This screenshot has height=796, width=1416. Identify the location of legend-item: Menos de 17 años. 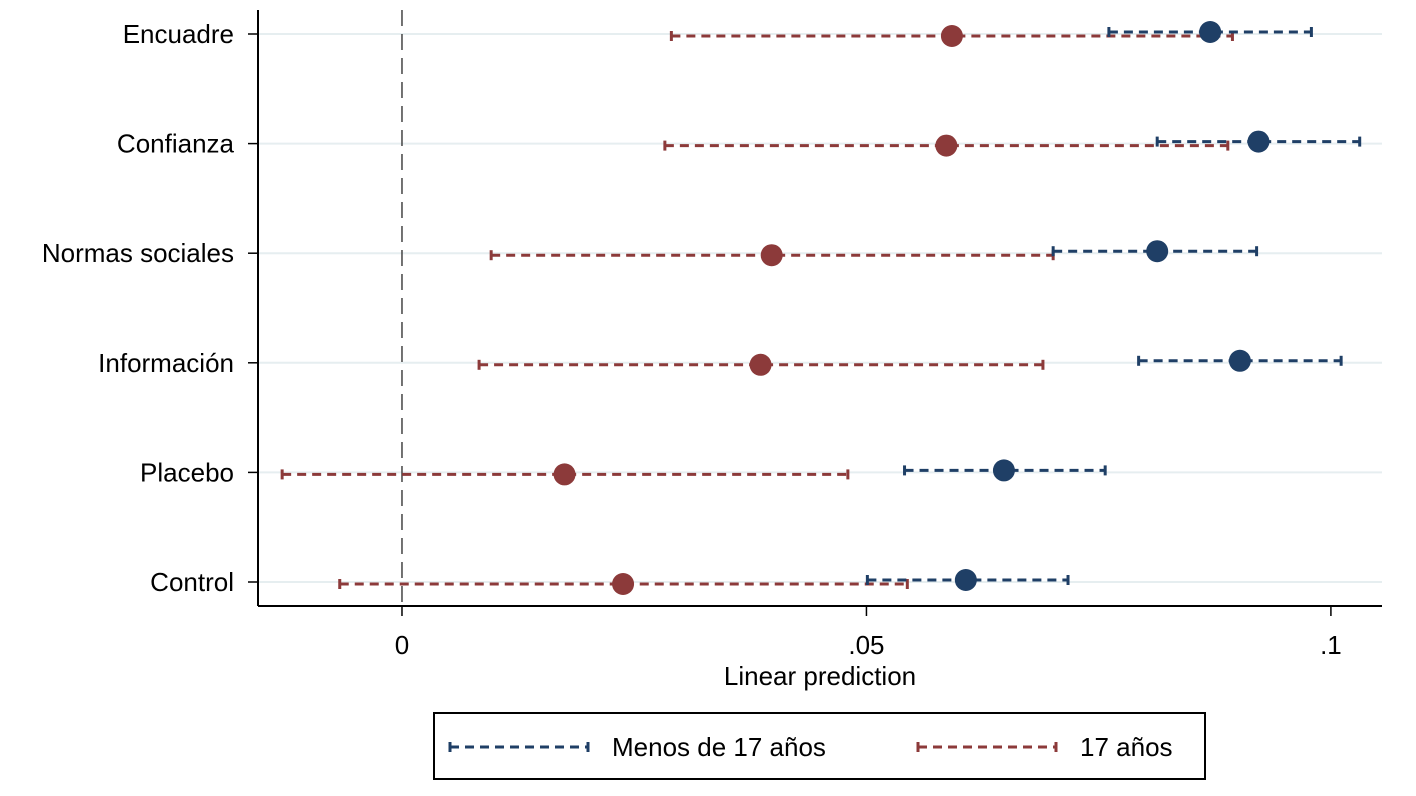
(637, 747).